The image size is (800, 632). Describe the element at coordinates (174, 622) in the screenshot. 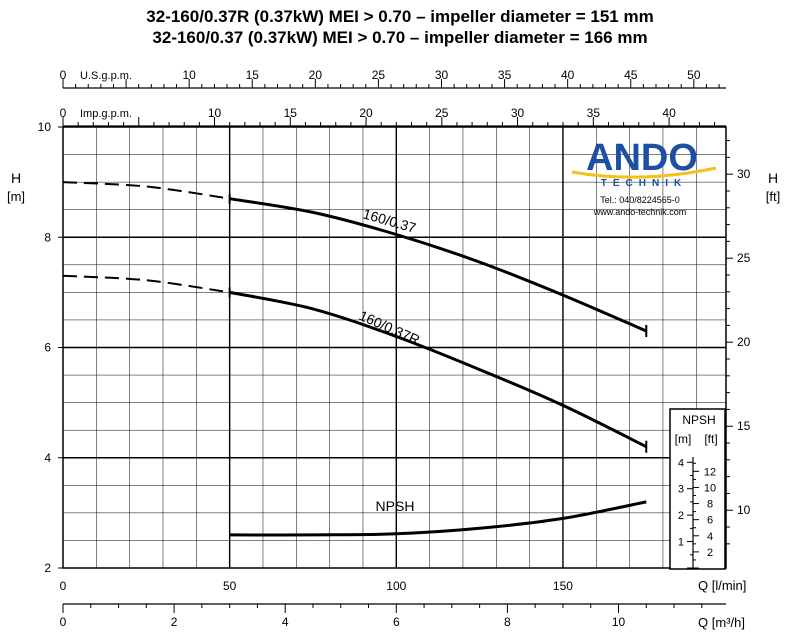

I see `m3h-tick-label: 2` at that location.